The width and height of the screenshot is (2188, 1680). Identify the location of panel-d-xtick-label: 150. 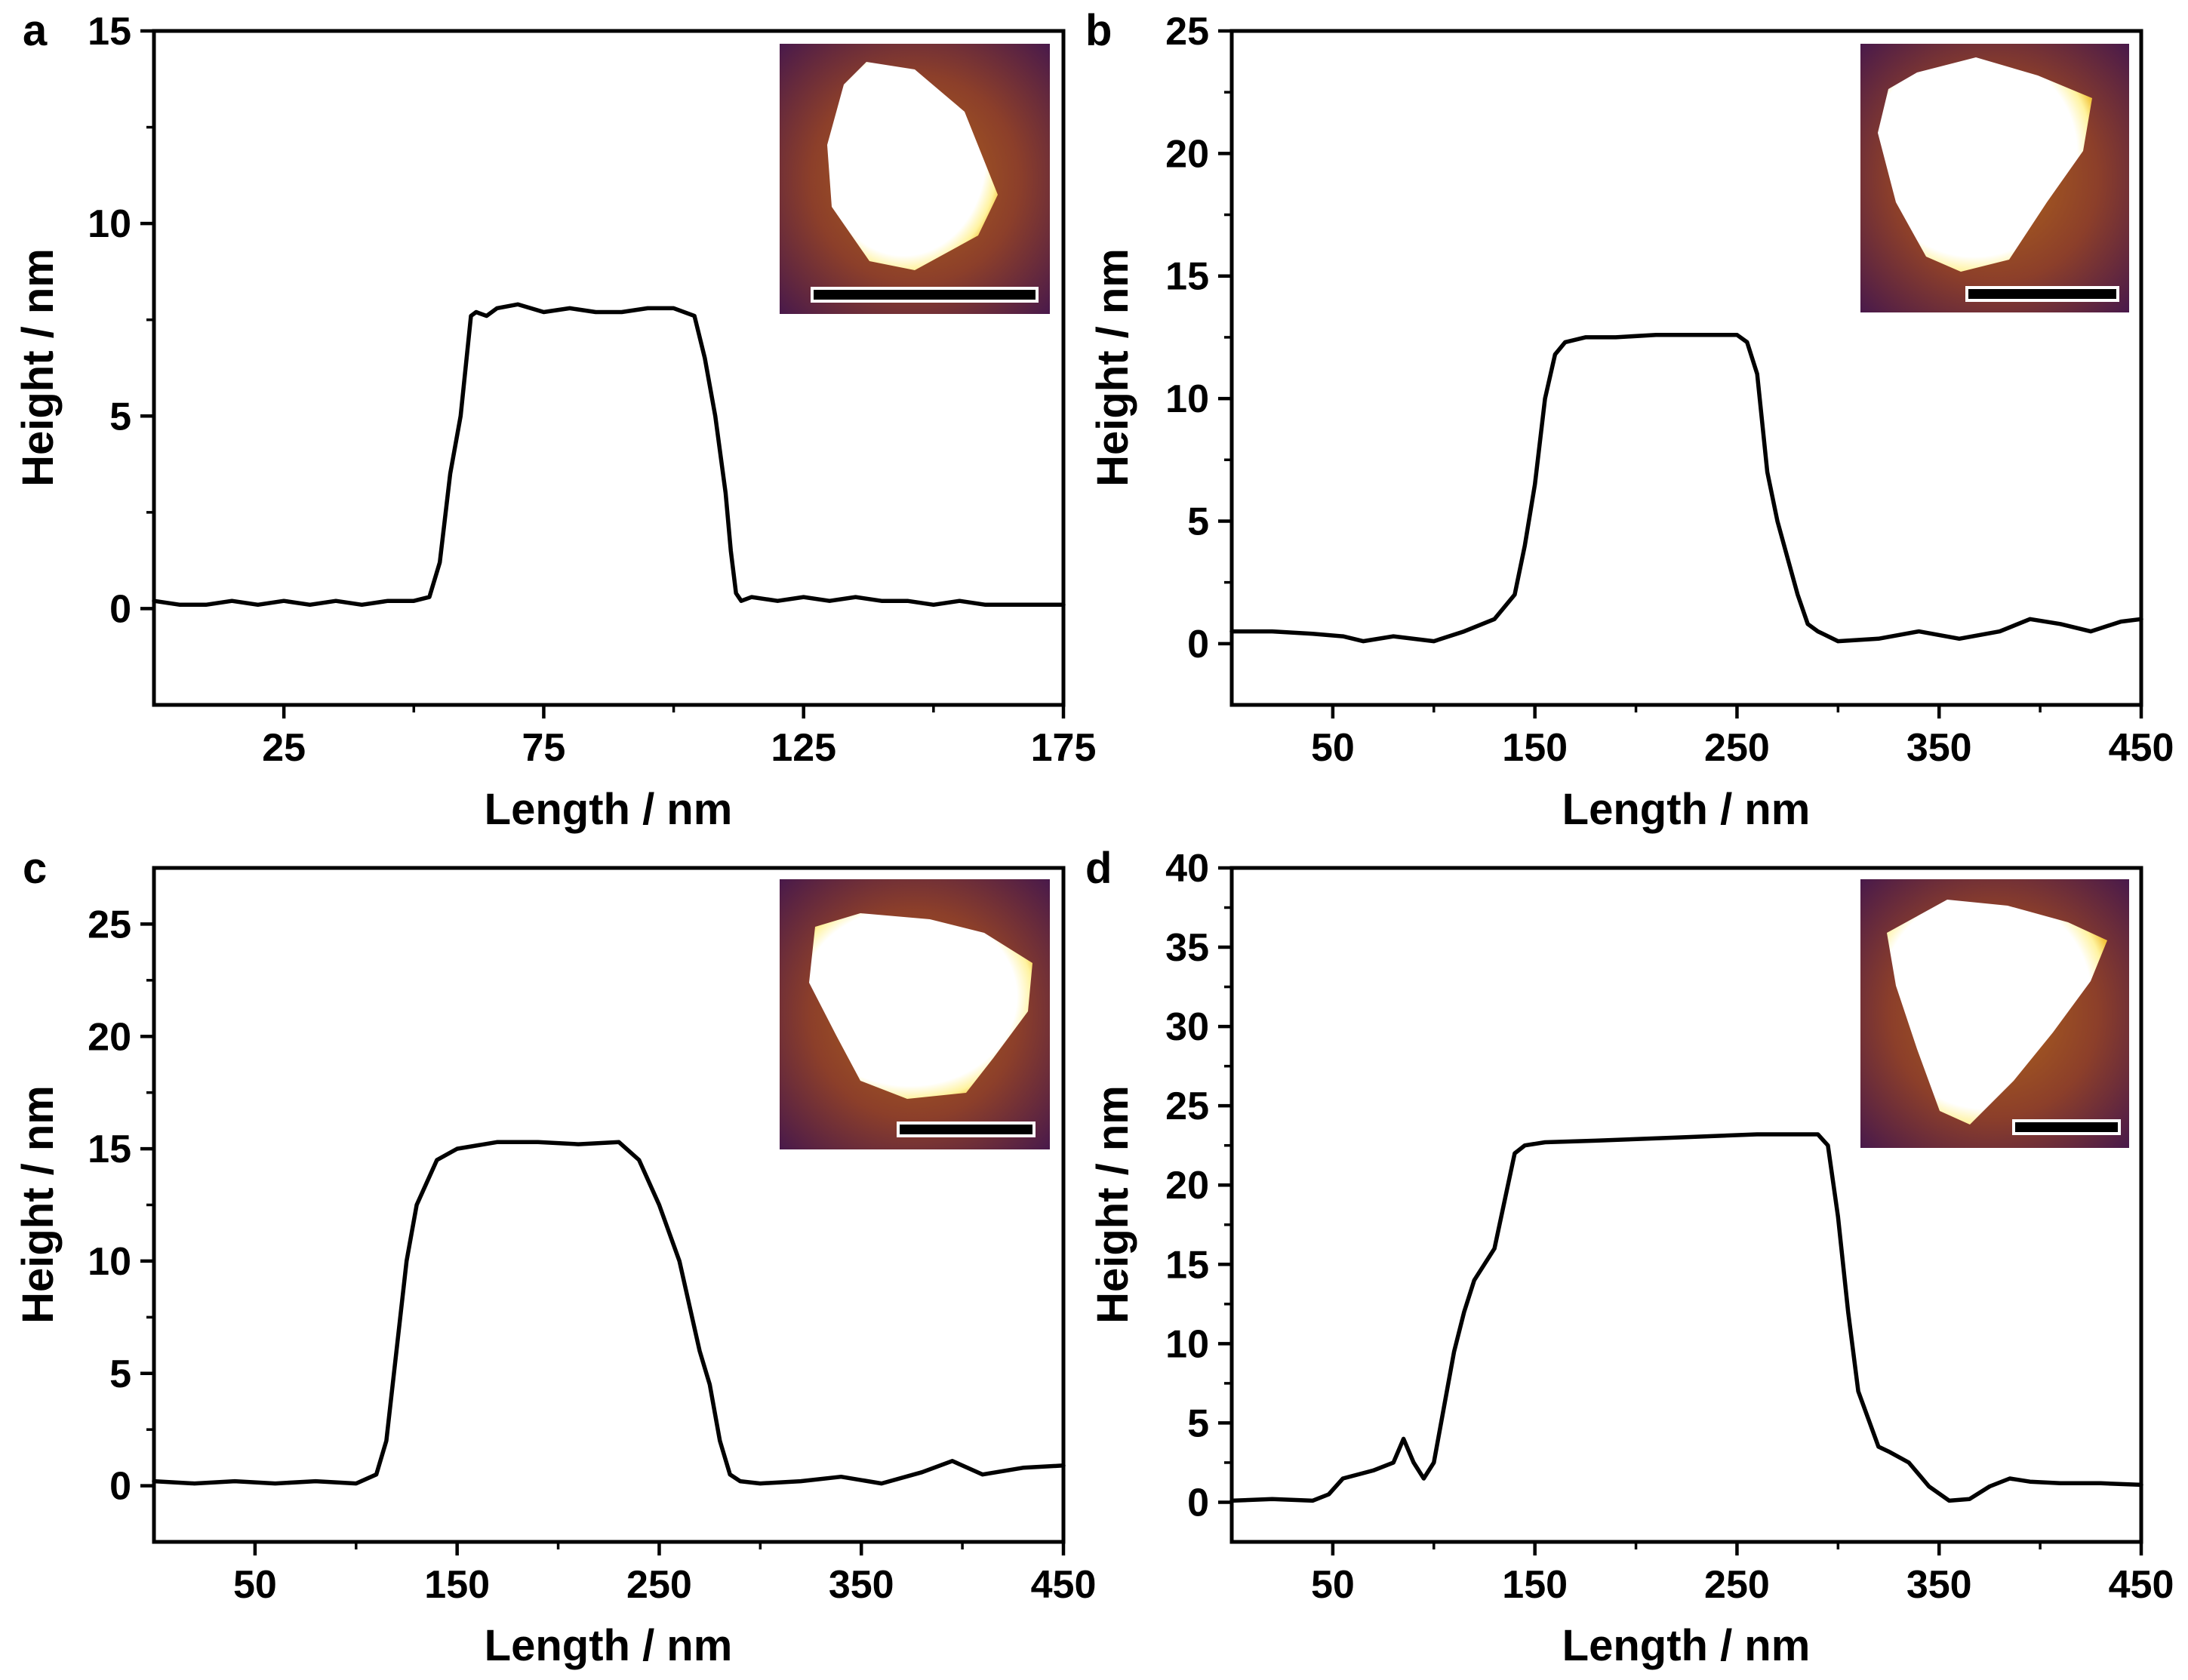
(1535, 1585).